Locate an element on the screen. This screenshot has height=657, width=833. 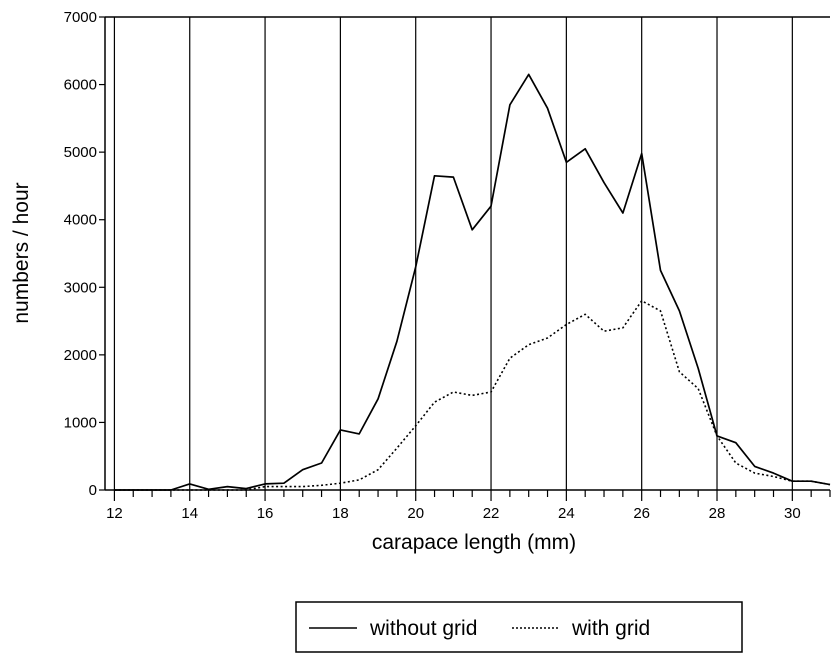
y-axis: 0 1000 2000 3000 4000 5000 6000 7000 is located at coordinates (84, 254).